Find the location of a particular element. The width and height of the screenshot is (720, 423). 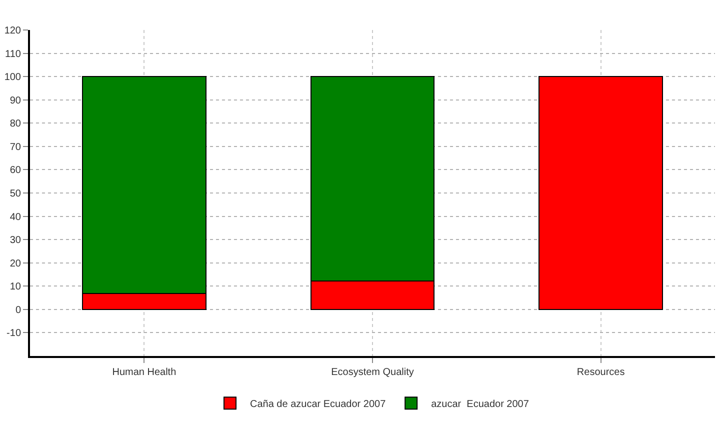

y-tick-label: 90 is located at coordinates (16, 100).